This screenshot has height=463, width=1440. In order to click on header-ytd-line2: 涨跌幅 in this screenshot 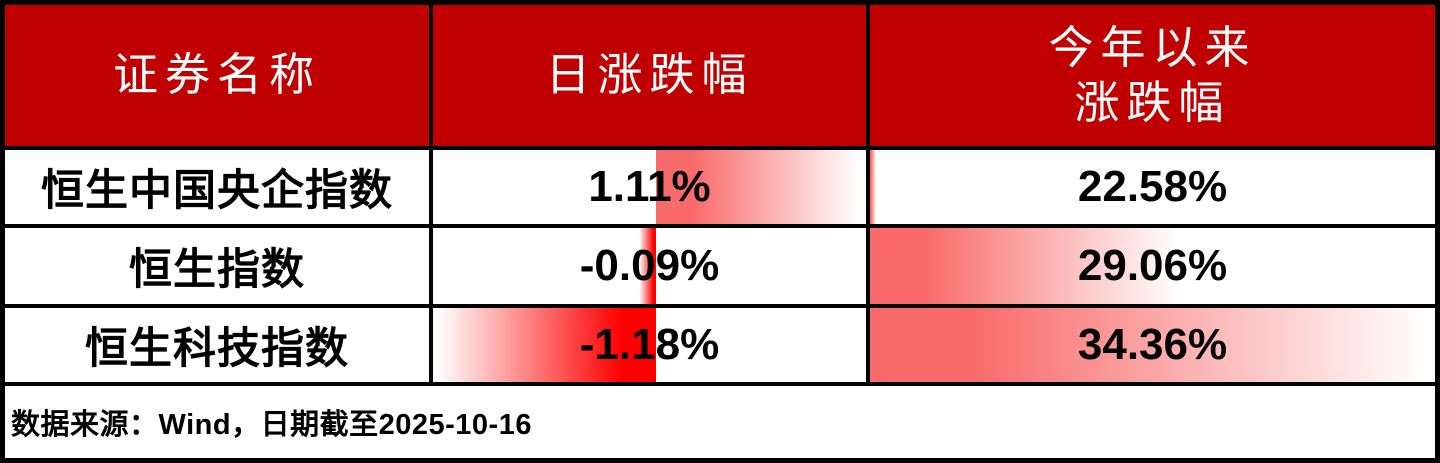, I will do `click(1152, 102)`.